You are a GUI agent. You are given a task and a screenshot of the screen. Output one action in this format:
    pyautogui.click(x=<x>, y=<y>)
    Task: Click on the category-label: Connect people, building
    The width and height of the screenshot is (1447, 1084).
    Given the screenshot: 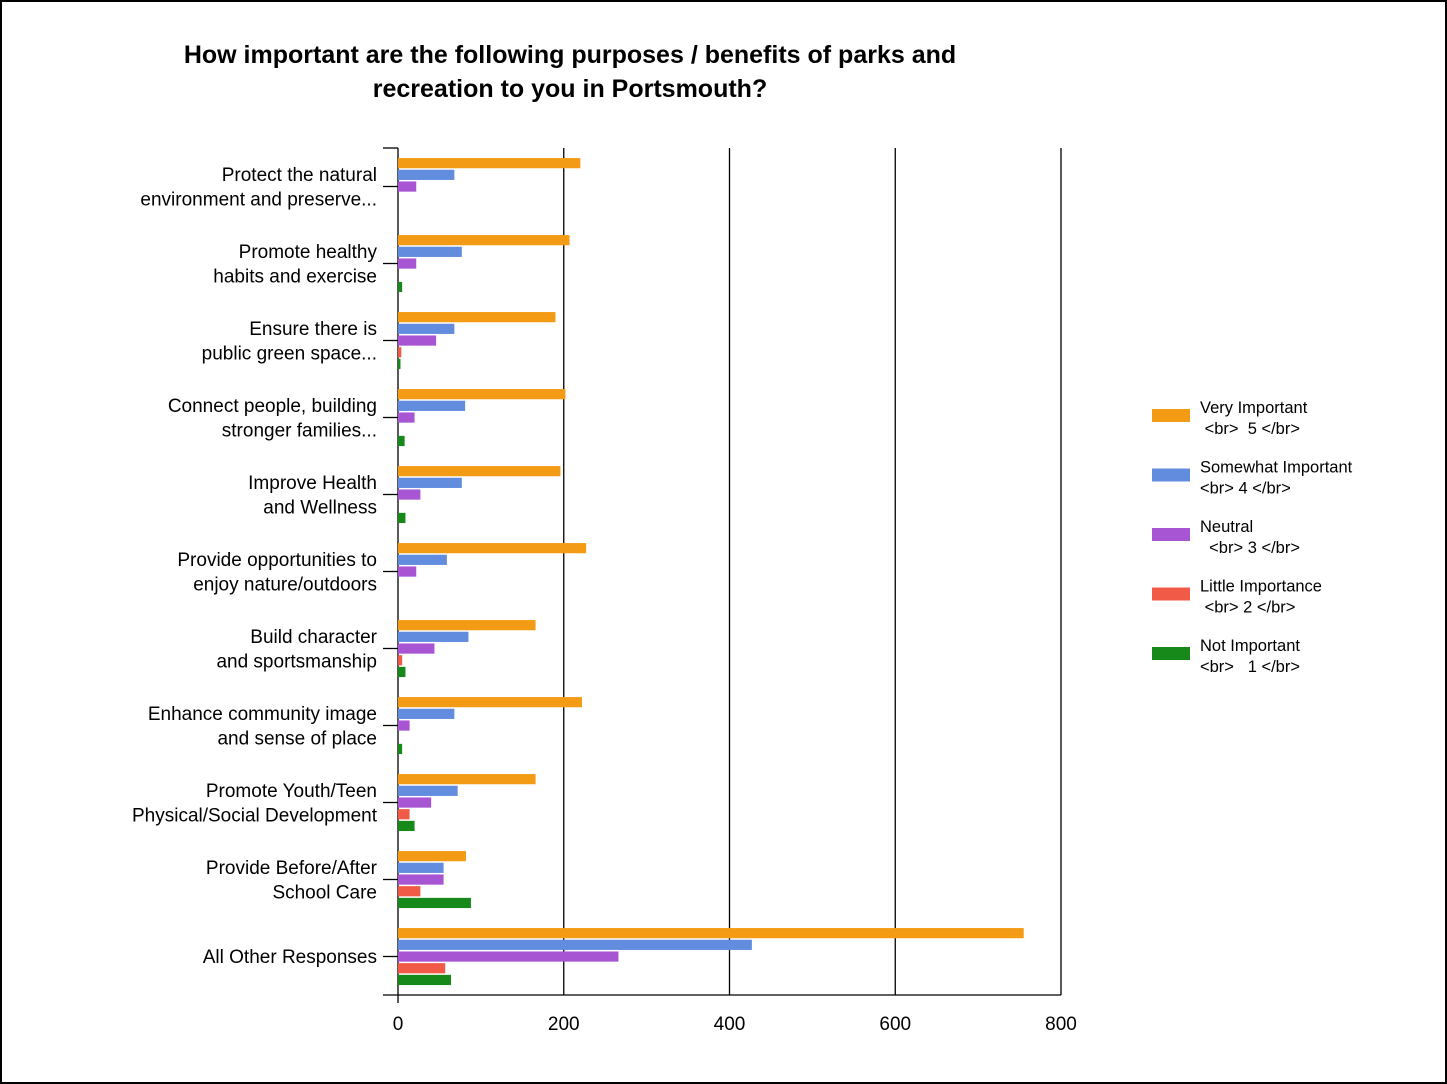 What is the action you would take?
    pyautogui.click(x=272, y=406)
    